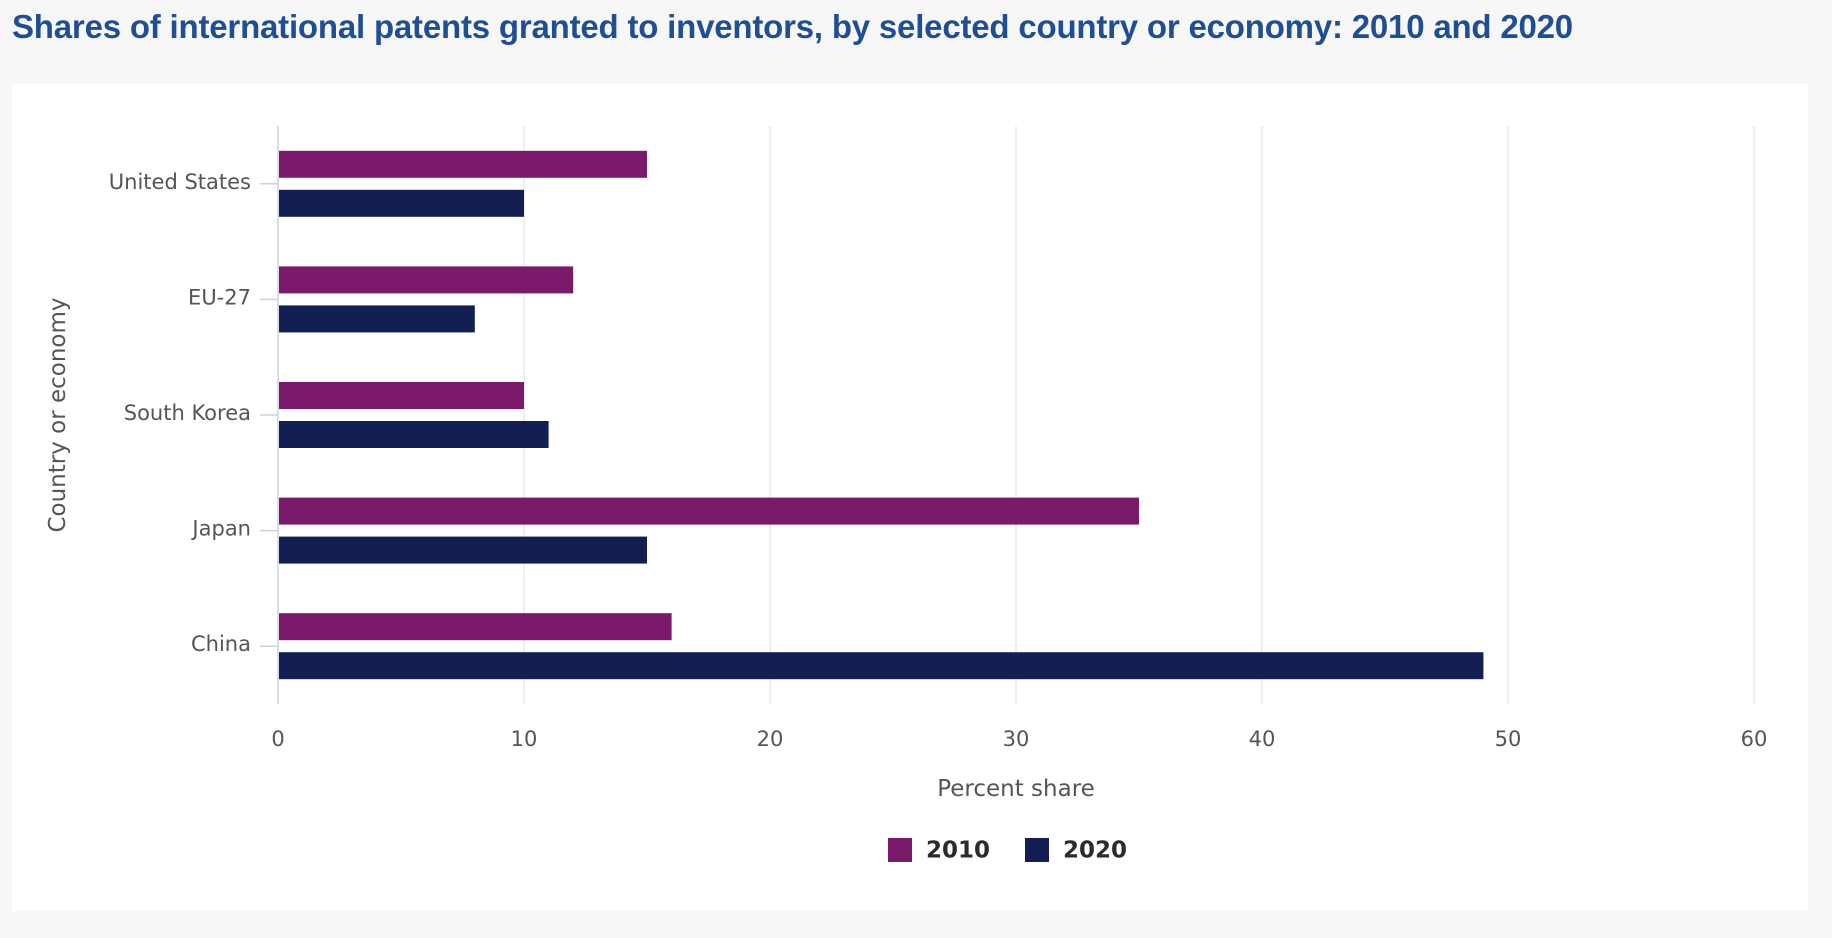 The height and width of the screenshot is (938, 1832). Describe the element at coordinates (1262, 739) in the screenshot. I see `x-tick-label: 40` at that location.